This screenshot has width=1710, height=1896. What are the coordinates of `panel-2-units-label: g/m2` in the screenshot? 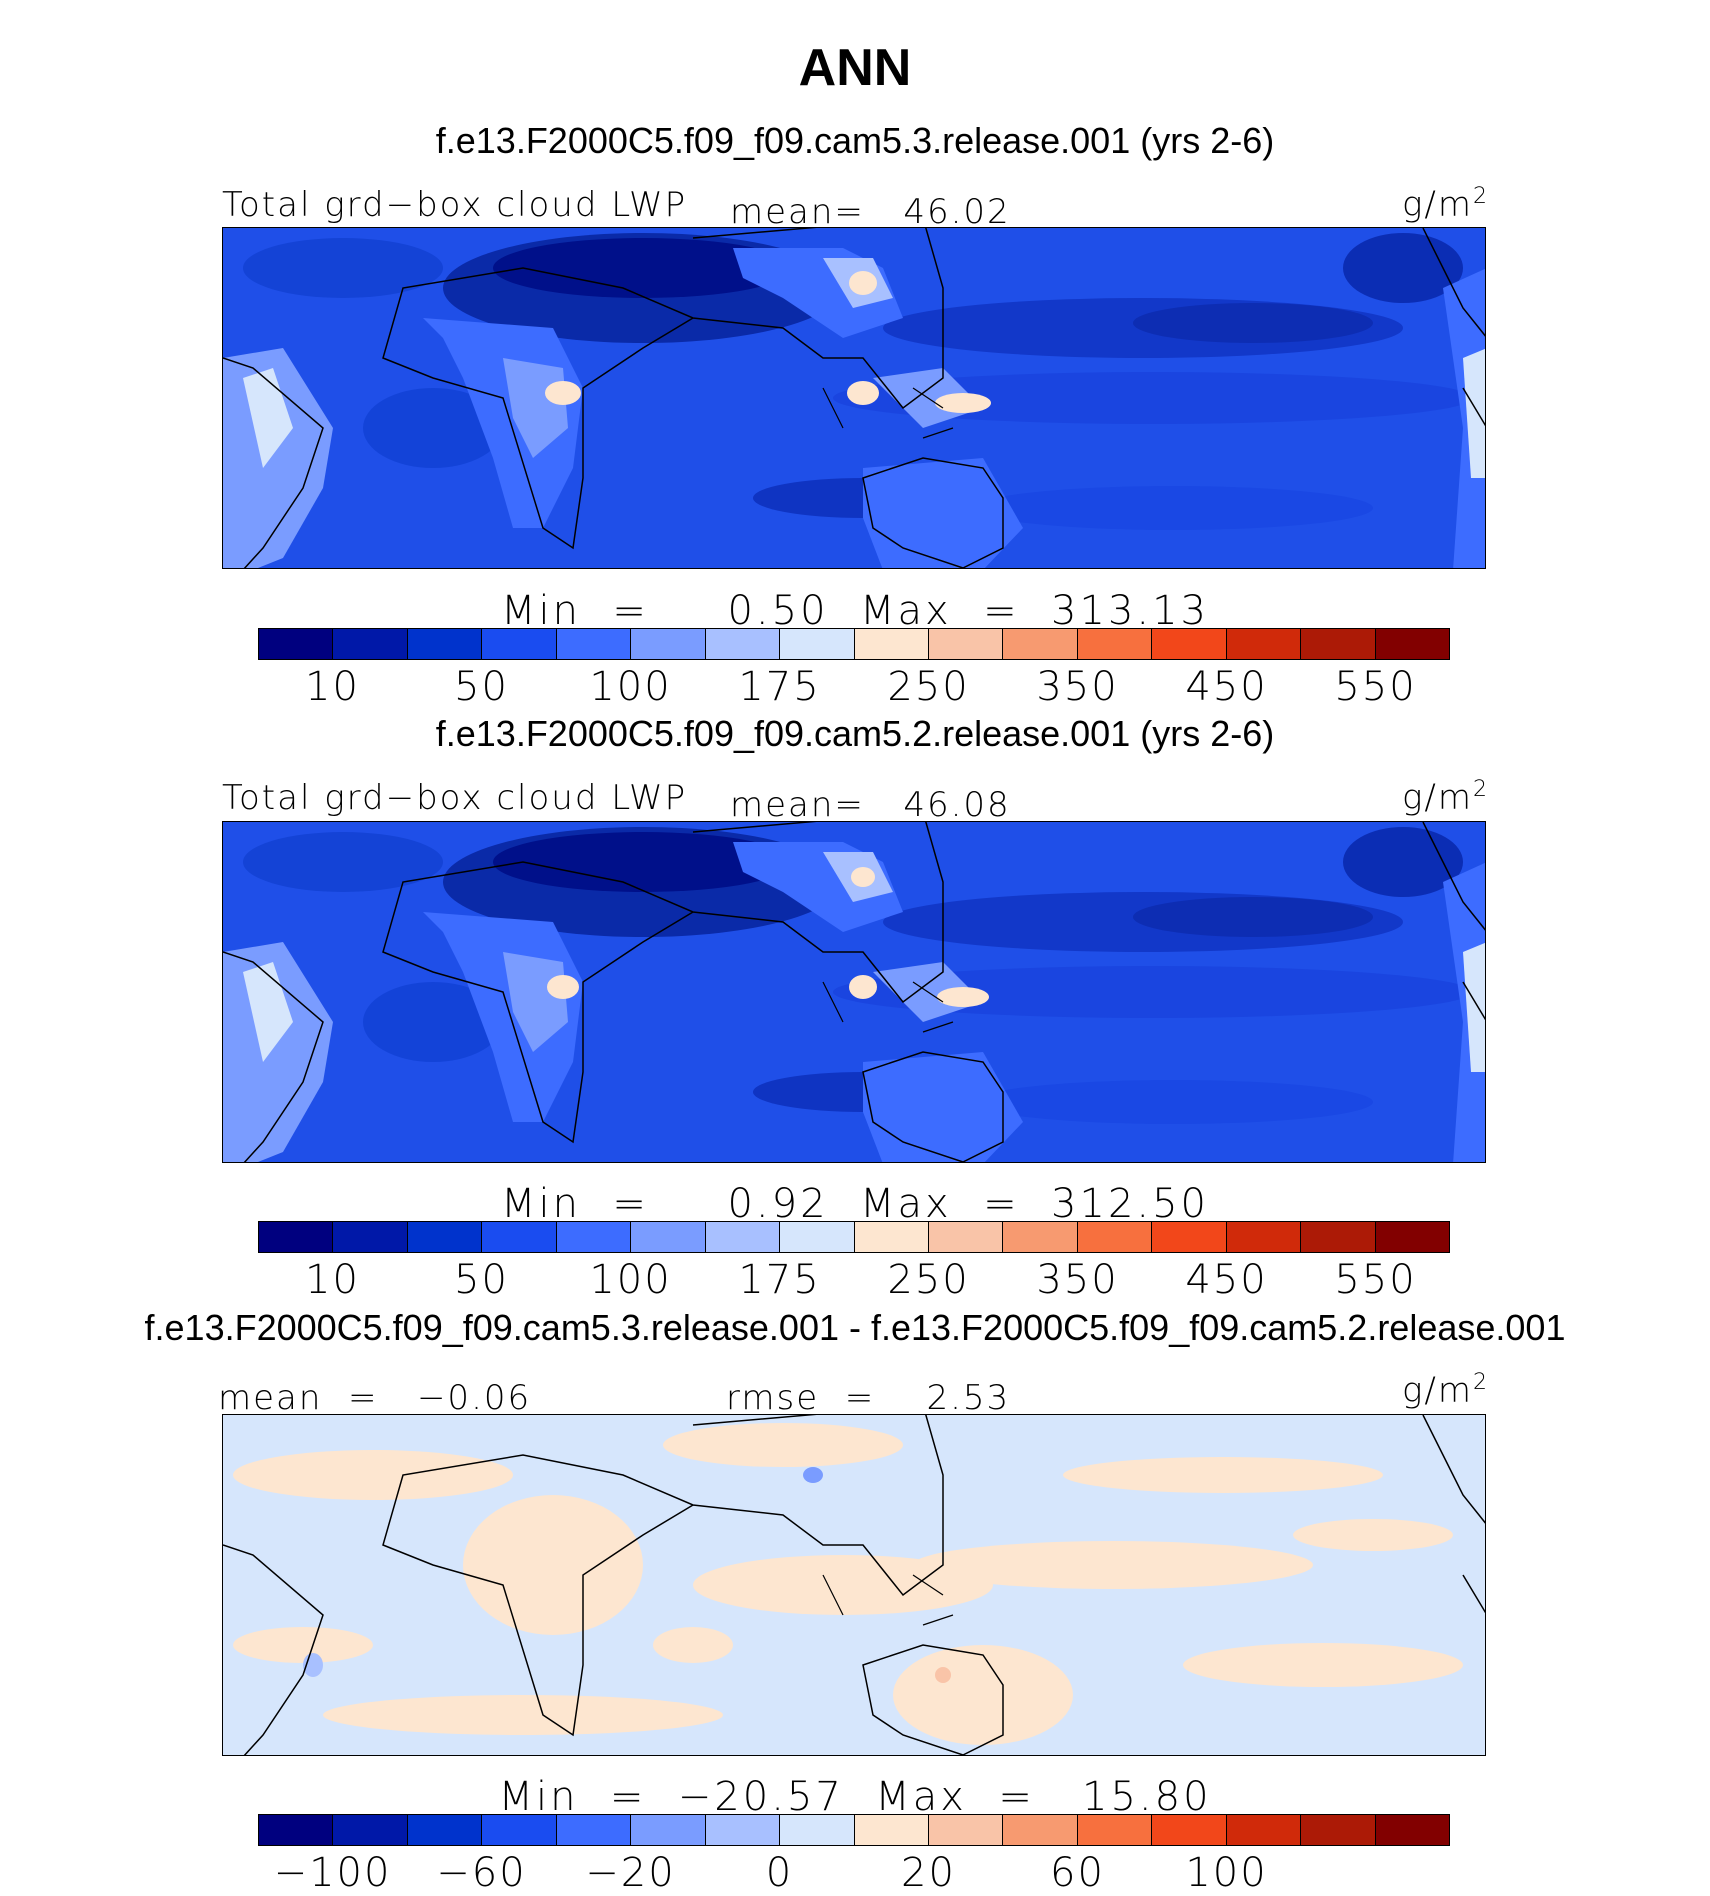 It's located at (1445, 797).